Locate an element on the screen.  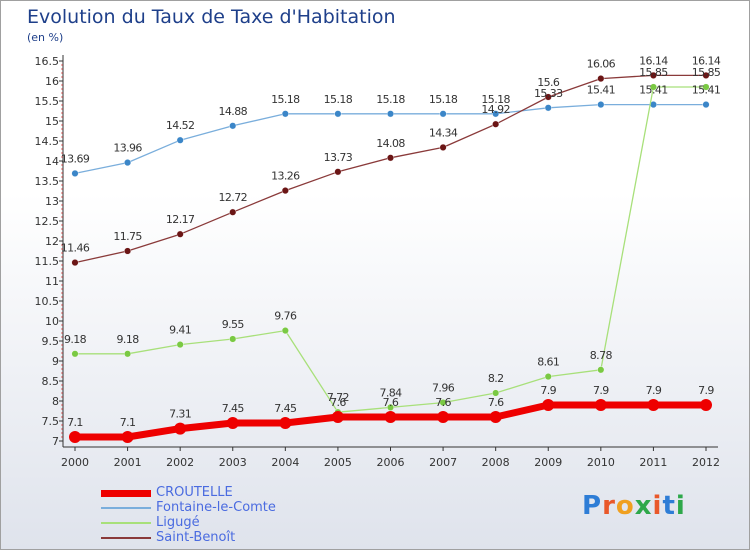
data-label-croutelle: 7.1 is located at coordinates (128, 422).